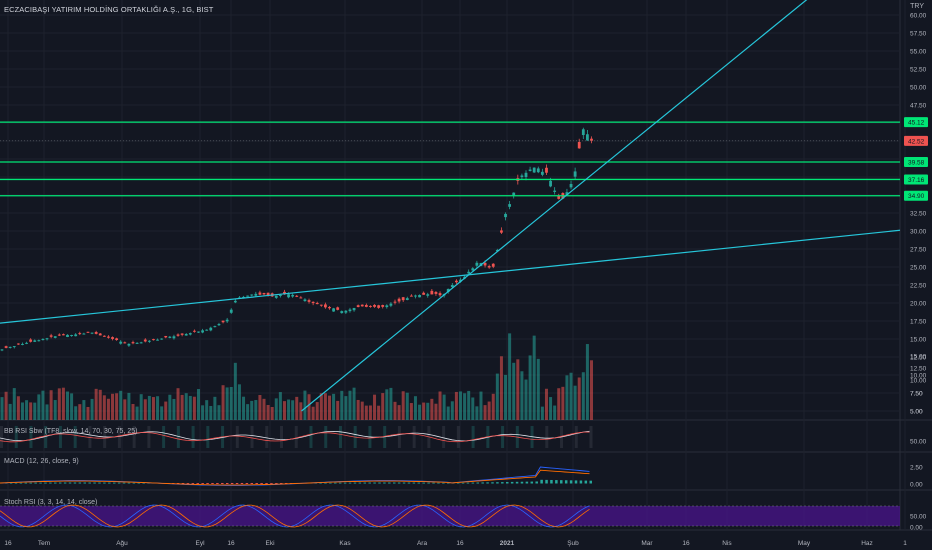 This screenshot has height=550, width=932. What do you see at coordinates (269, 543) in the screenshot?
I see `time-tick-label: Eki` at bounding box center [269, 543].